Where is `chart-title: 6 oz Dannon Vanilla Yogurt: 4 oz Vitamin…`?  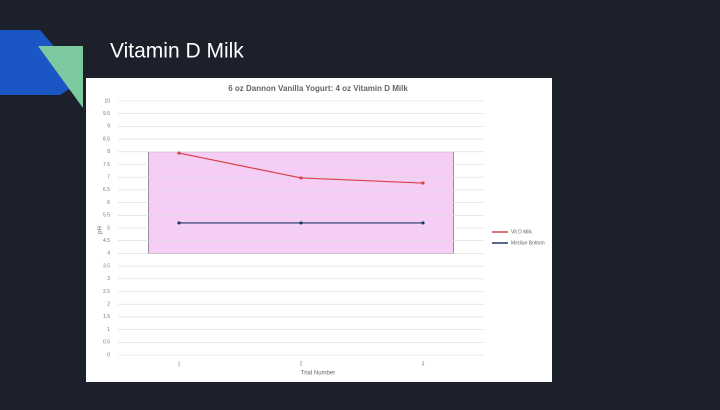
chart-title: 6 oz Dannon Vanilla Yogurt: 4 oz Vitamin… is located at coordinates (318, 88).